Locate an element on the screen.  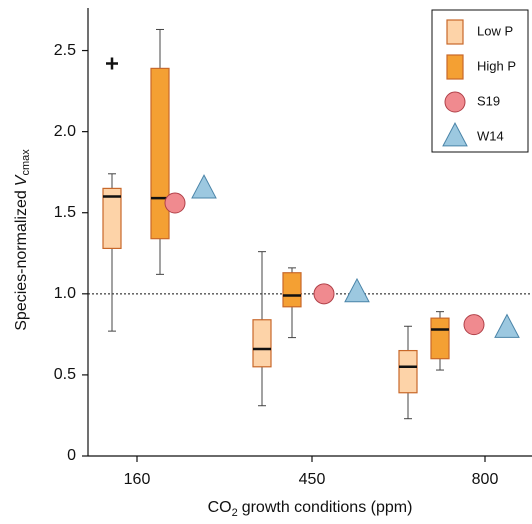
y-tick-label: 0.5 is located at coordinates (65, 374).